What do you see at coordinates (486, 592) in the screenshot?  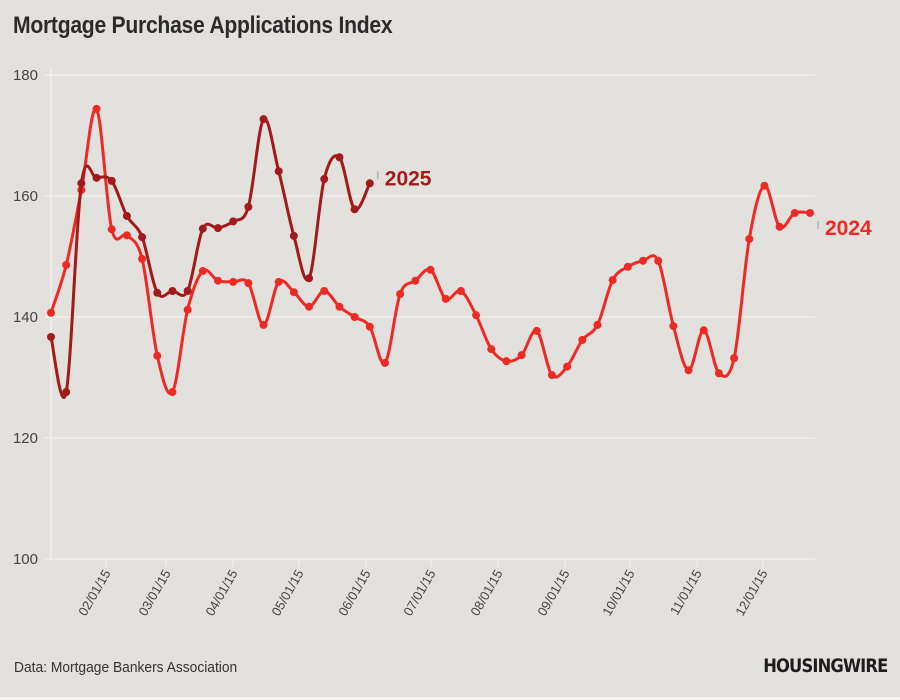 I see `x-tick-label: 08/01/15` at bounding box center [486, 592].